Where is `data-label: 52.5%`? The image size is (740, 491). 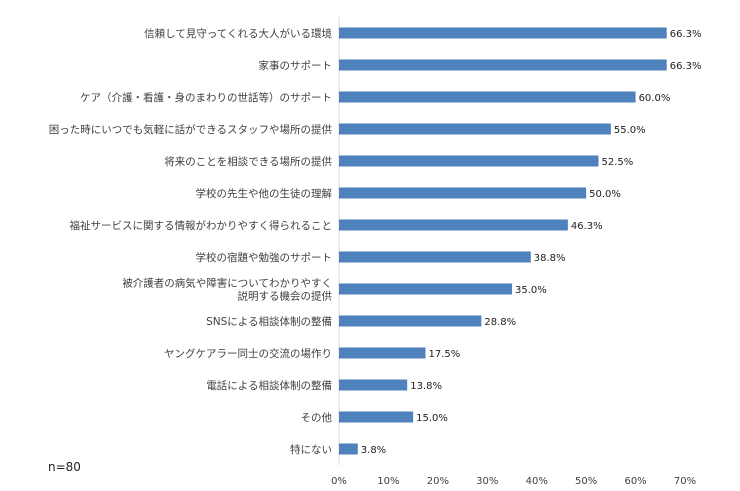
data-label: 52.5% is located at coordinates (618, 162).